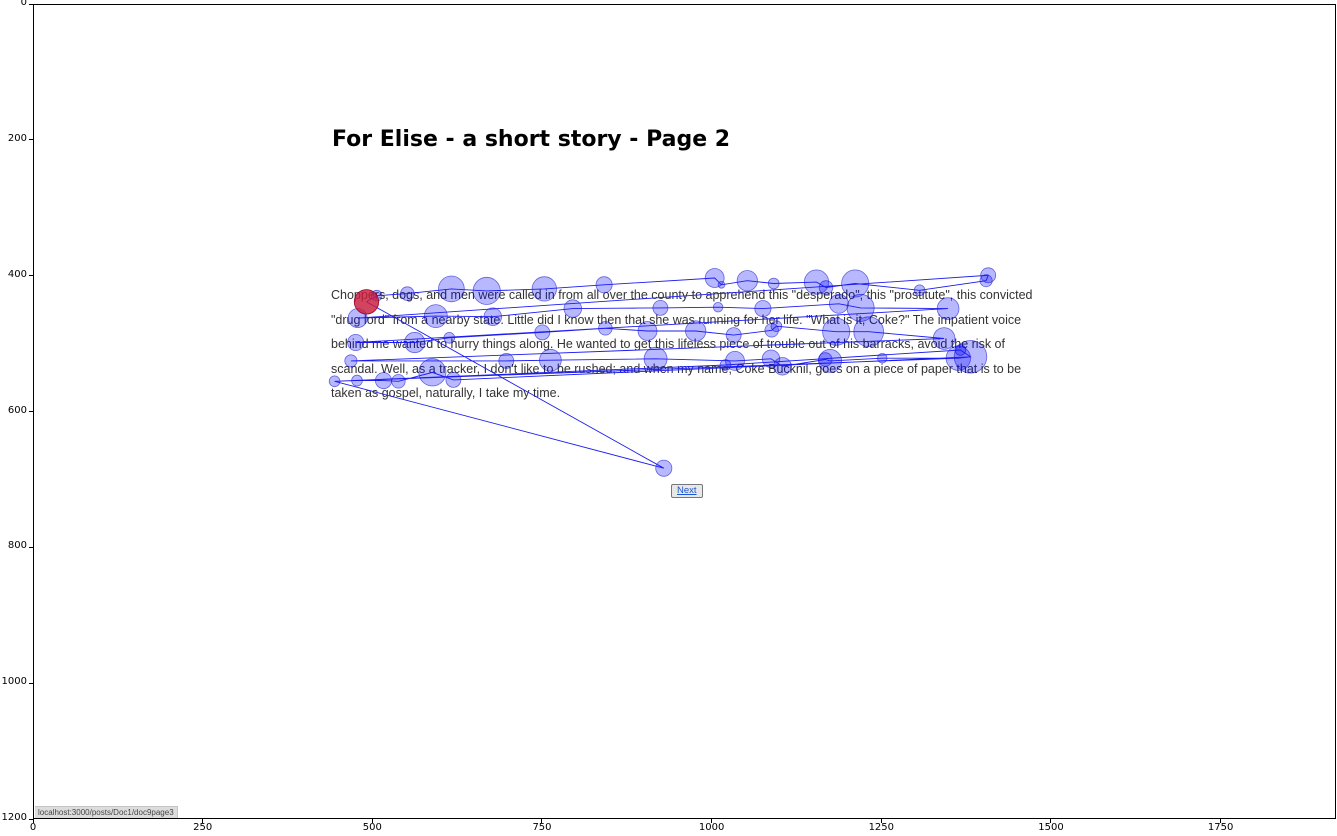 This screenshot has height=836, width=1337. What do you see at coordinates (372, 827) in the screenshot?
I see `x-tick-label: 500` at bounding box center [372, 827].